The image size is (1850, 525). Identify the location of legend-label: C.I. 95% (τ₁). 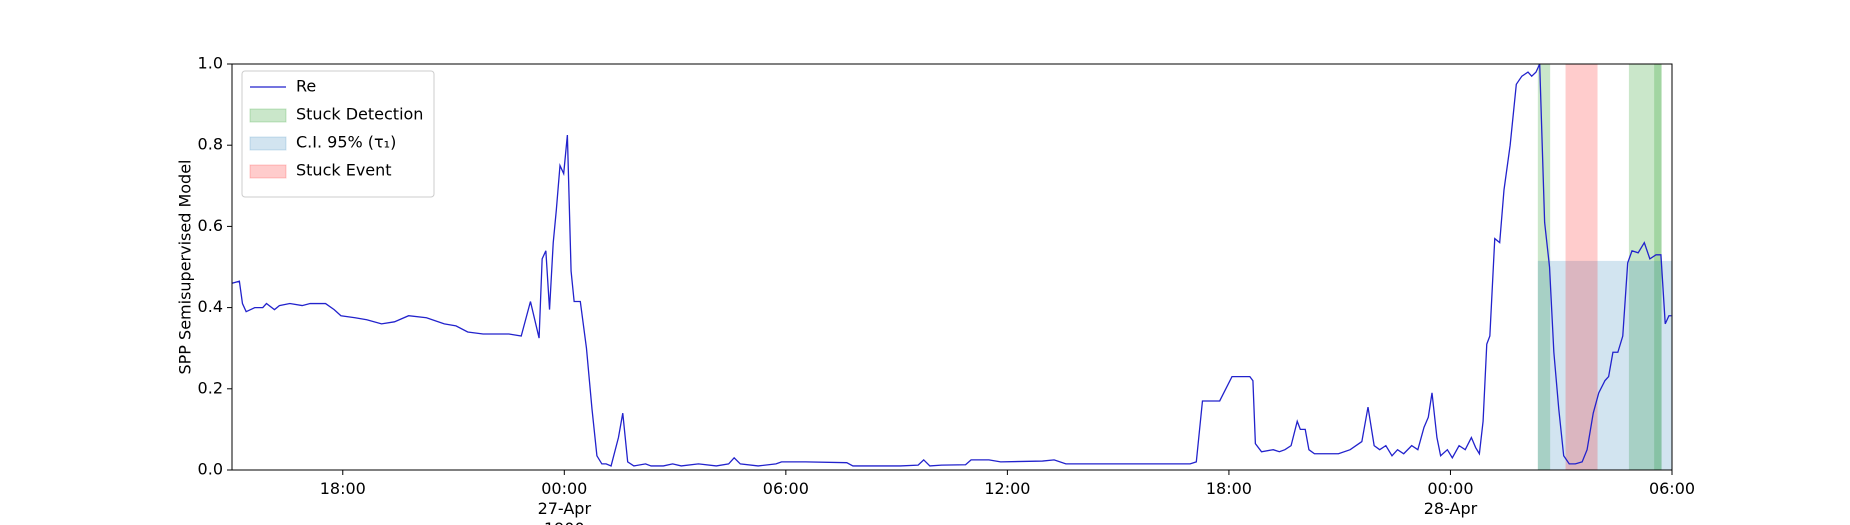
(346, 142).